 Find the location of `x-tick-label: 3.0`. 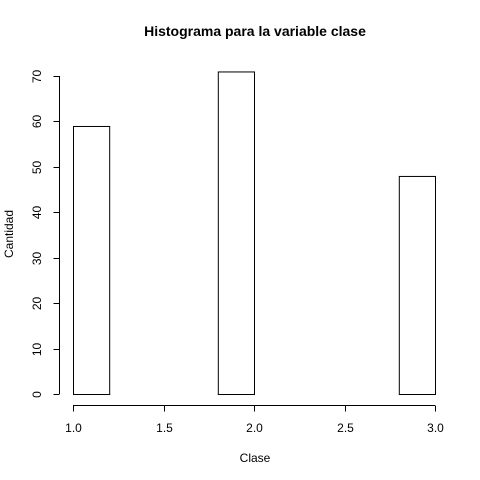

x-tick-label: 3.0 is located at coordinates (435, 428).